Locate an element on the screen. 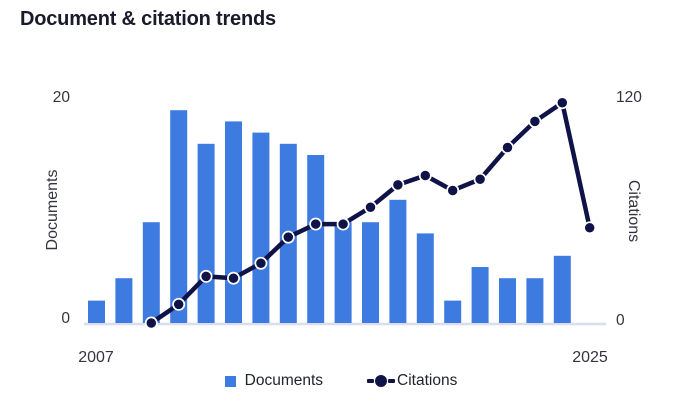 Image resolution: width=682 pixels, height=403 pixels. citation-point-2017 is located at coordinates (370, 207).